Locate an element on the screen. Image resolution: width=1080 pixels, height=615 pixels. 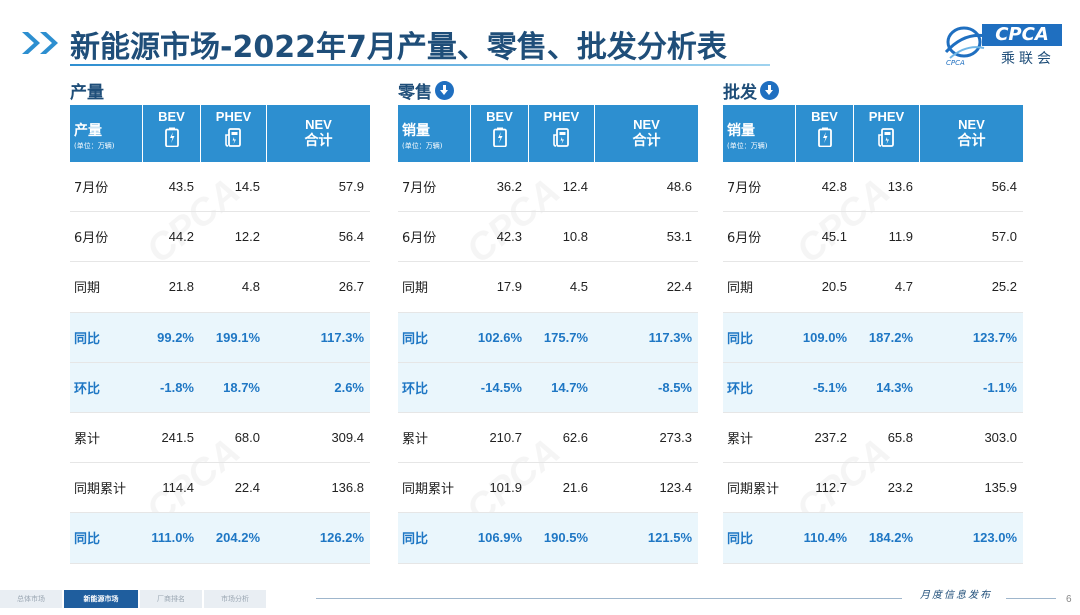
panel-label: 批发 is located at coordinates (751, 90).